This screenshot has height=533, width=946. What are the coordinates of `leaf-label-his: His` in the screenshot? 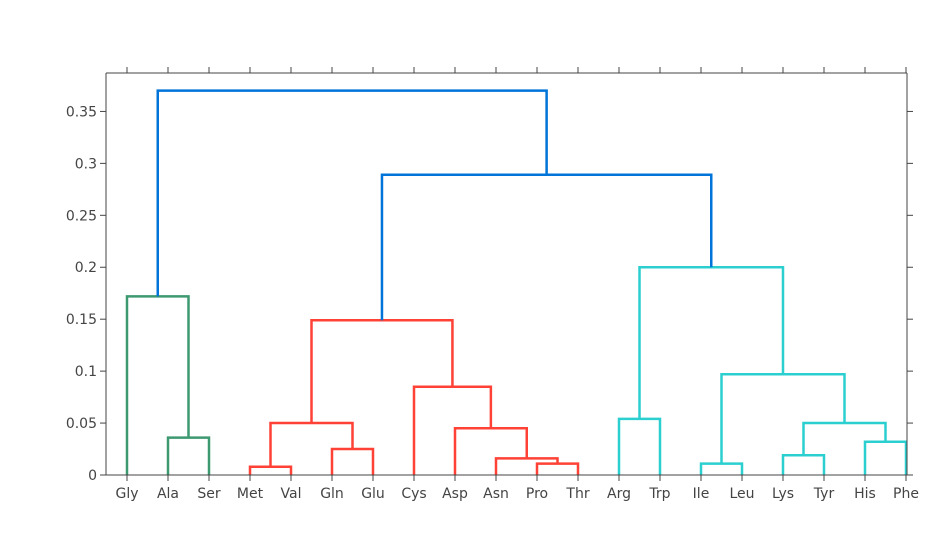 It's located at (865, 494).